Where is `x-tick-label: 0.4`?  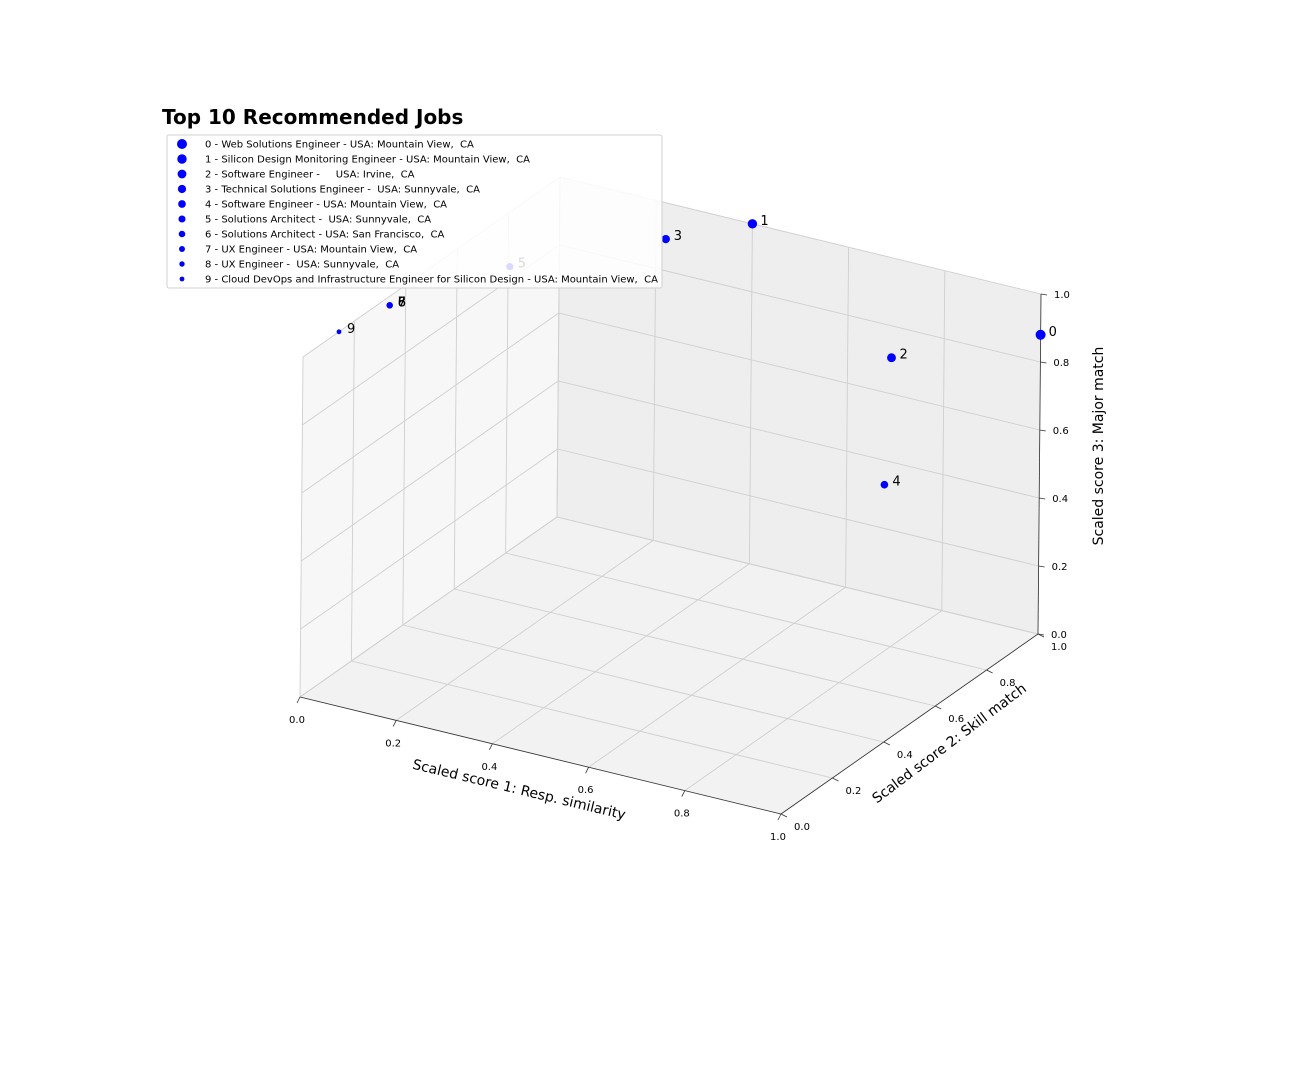 x-tick-label: 0.4 is located at coordinates (489, 767).